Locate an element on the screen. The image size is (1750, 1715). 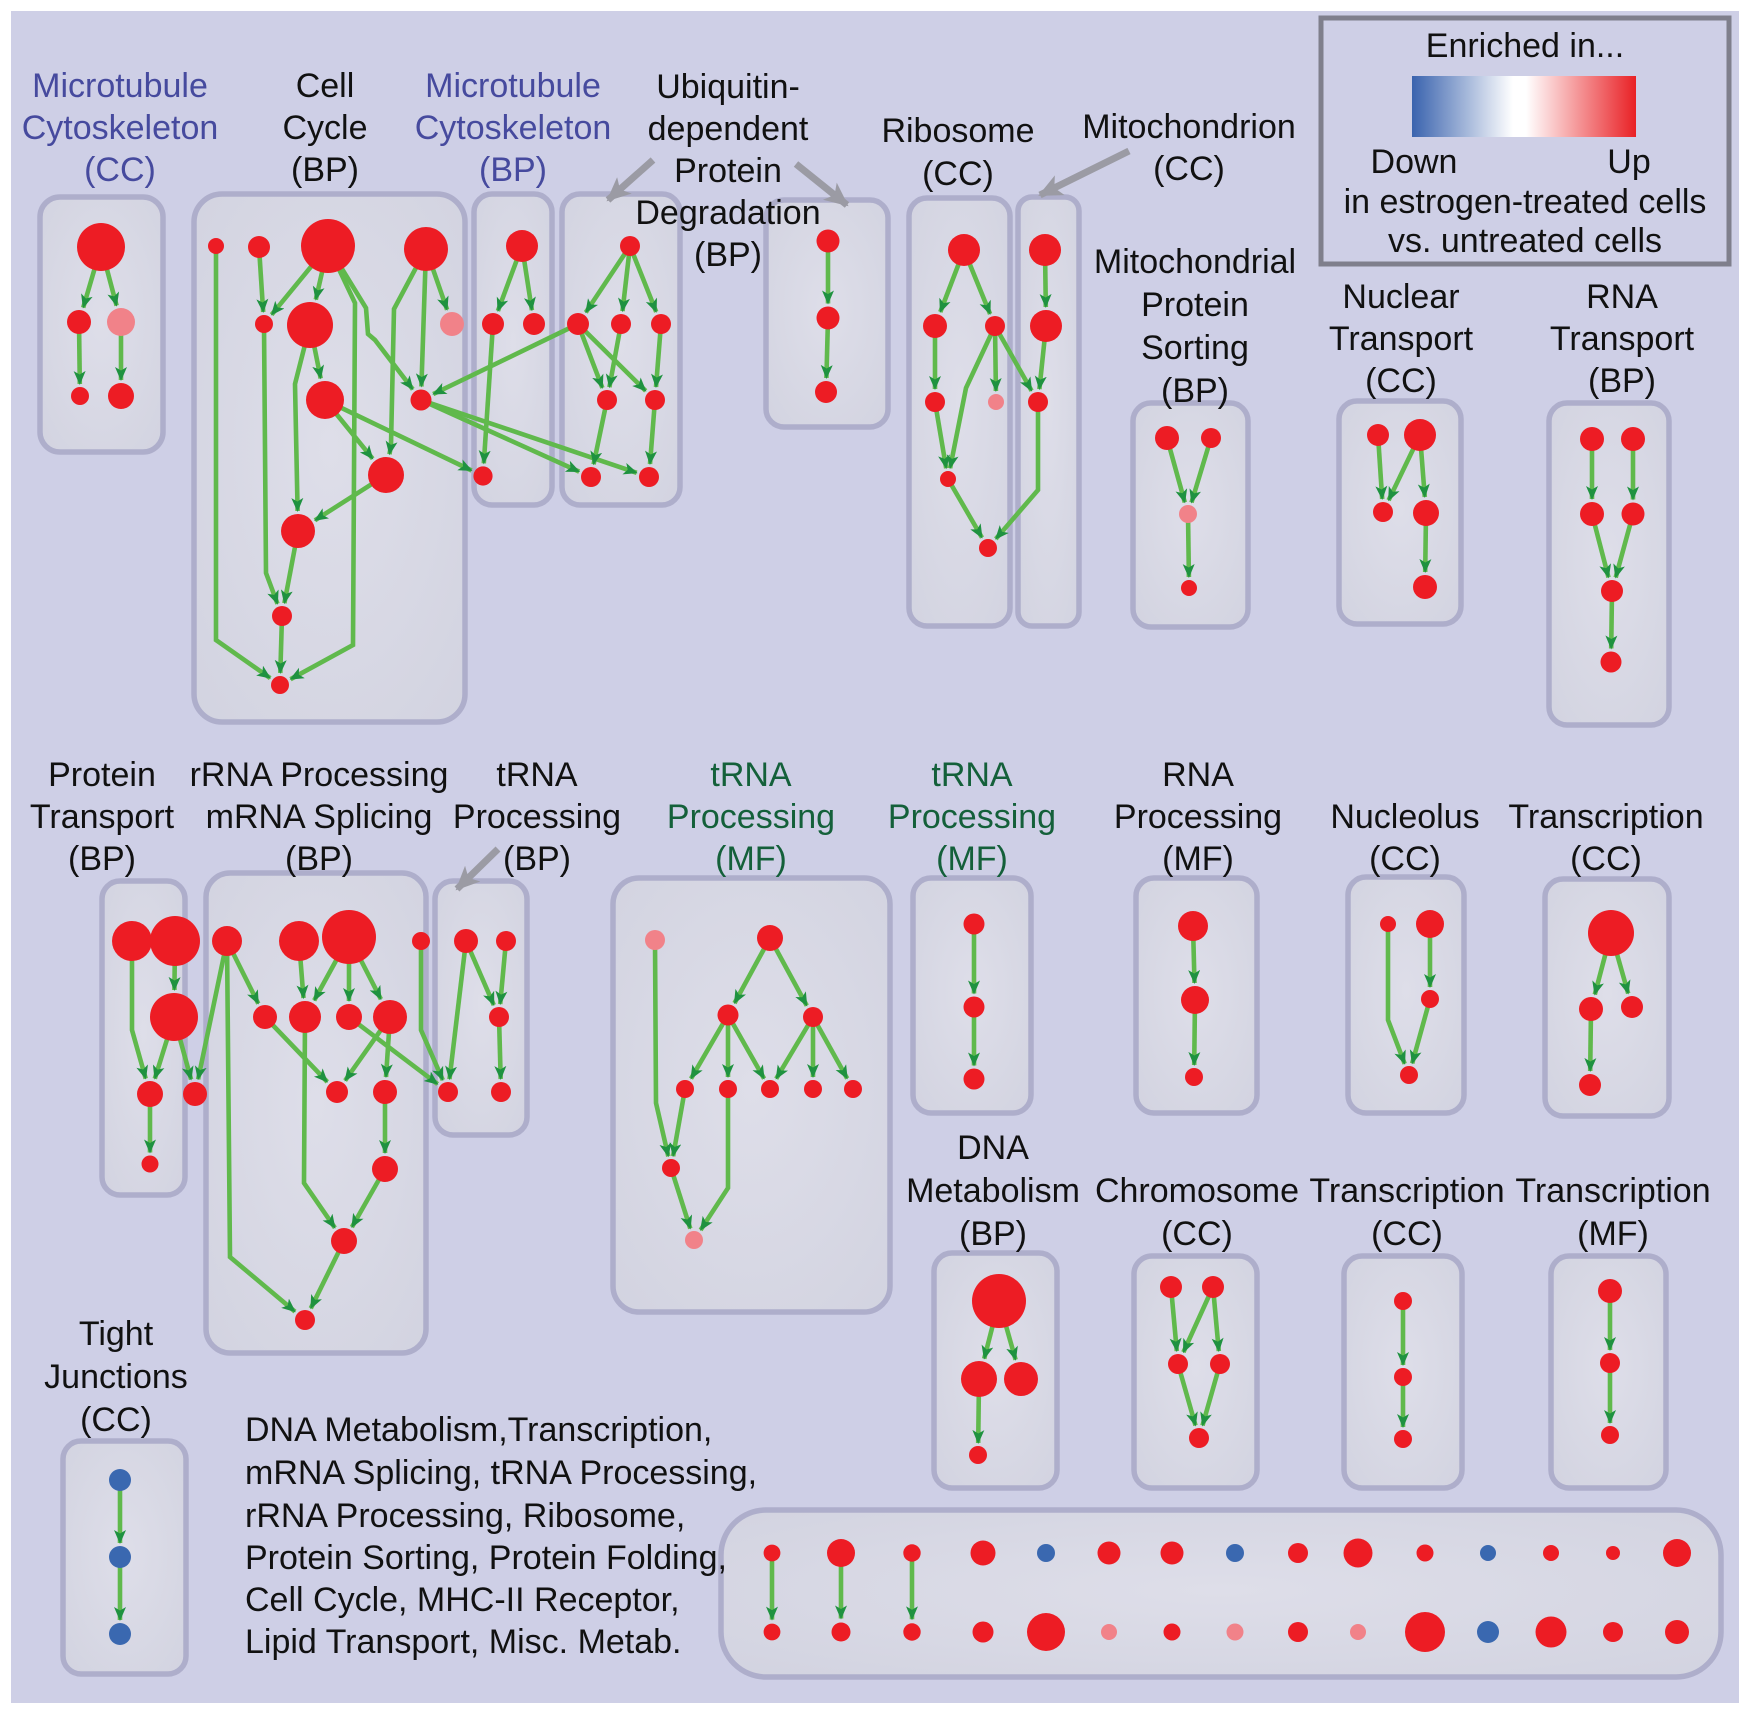
svg-text:mRNA Splicing, tRNA Processing: mRNA Splicing, tRNA Processing, is located at coordinates (501, 1473).